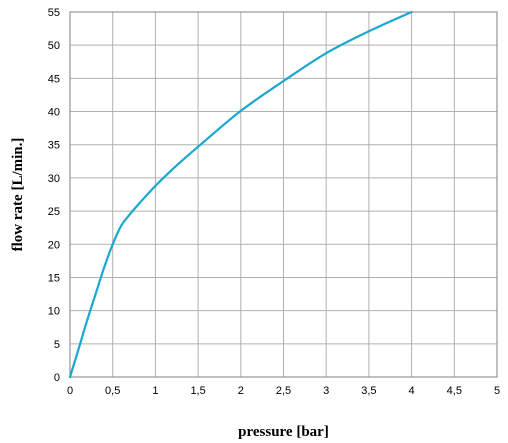 The width and height of the screenshot is (508, 443). What do you see at coordinates (54, 79) in the screenshot?
I see `y-tick-label: 45` at bounding box center [54, 79].